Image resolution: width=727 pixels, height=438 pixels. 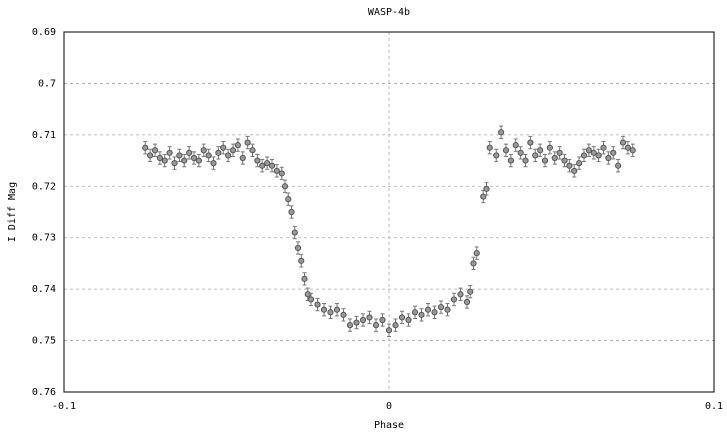 I want to click on x-tick-label: 0.1, so click(x=714, y=406).